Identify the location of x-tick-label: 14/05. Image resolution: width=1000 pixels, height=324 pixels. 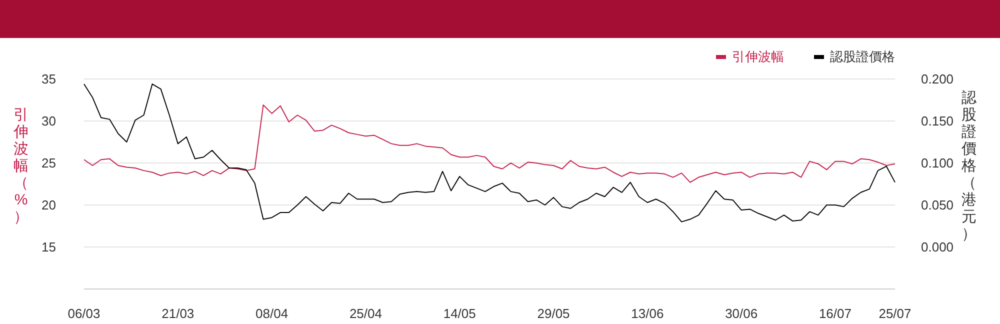
(459, 314).